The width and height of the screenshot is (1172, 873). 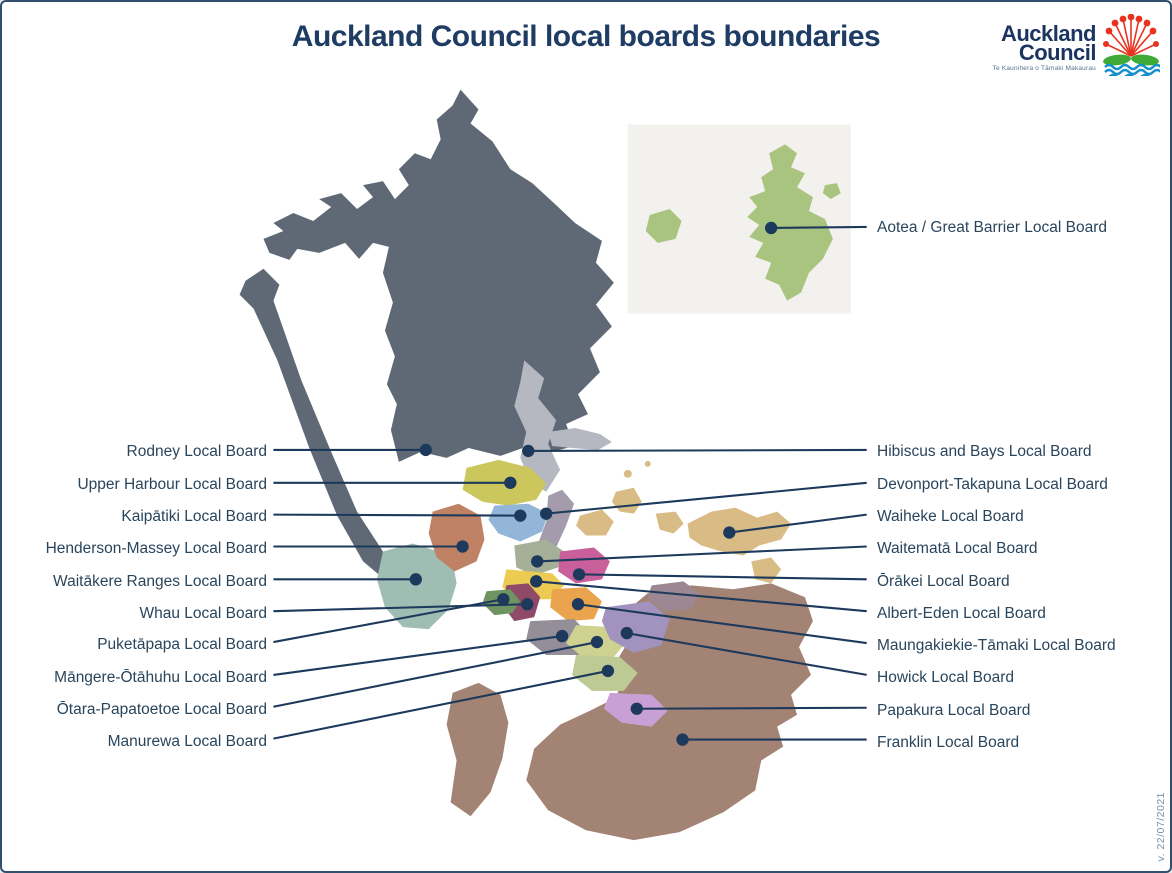 I want to click on leader-line-otara-papatoetoe, so click(x=435, y=674).